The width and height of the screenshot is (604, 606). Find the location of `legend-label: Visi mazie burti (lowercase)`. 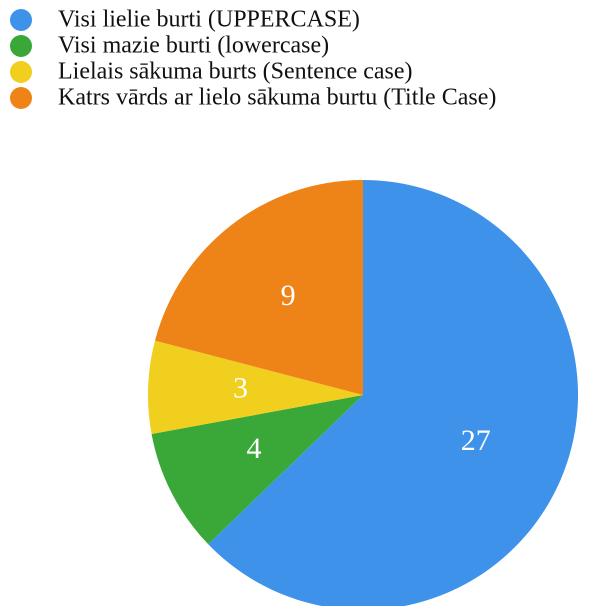

legend-label: Visi mazie burti (lowercase) is located at coordinates (193, 46).